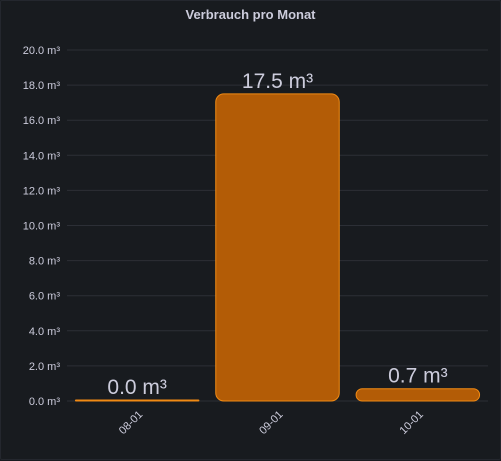  What do you see at coordinates (45, 402) in the screenshot?
I see `y-tick-label: 0.0 m³` at bounding box center [45, 402].